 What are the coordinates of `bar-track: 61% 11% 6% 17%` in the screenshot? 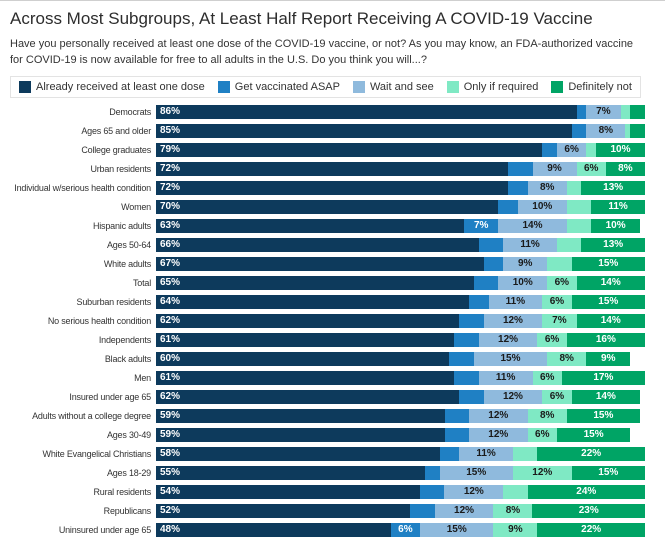 It's located at (400, 378).